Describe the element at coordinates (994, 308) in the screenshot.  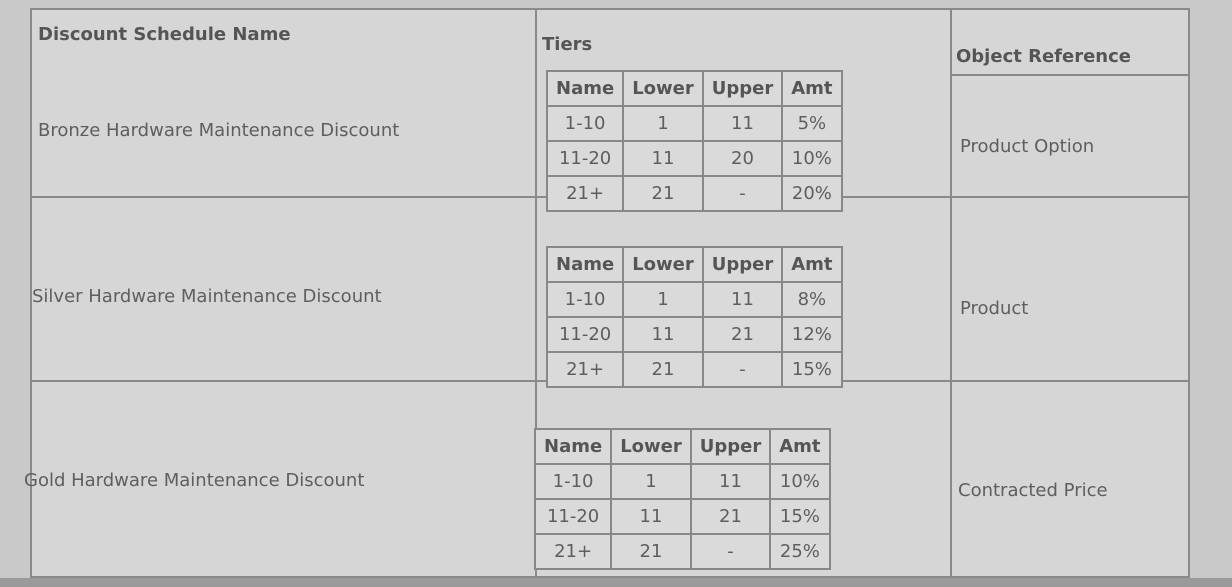
I see `object-reference-silver: Product` at that location.